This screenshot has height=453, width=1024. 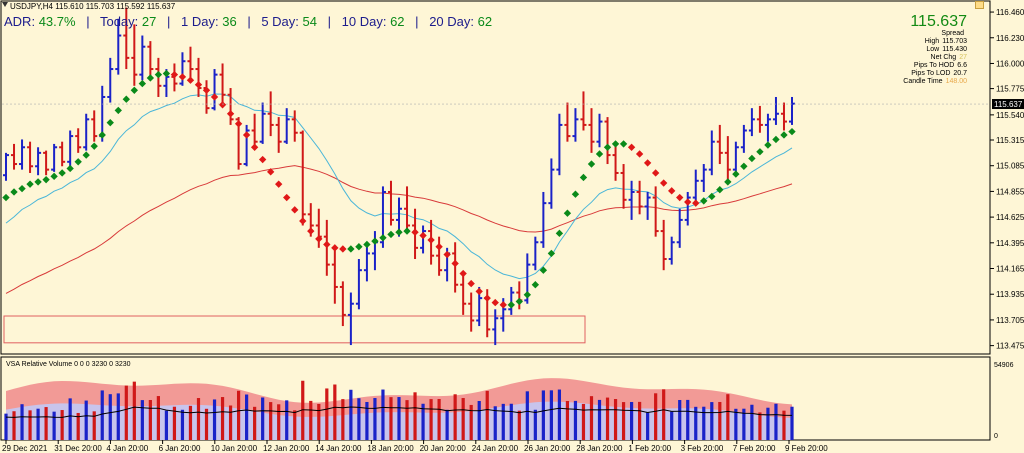 What do you see at coordinates (280, 21) in the screenshot?
I see `d5-label: 5 Day:` at bounding box center [280, 21].